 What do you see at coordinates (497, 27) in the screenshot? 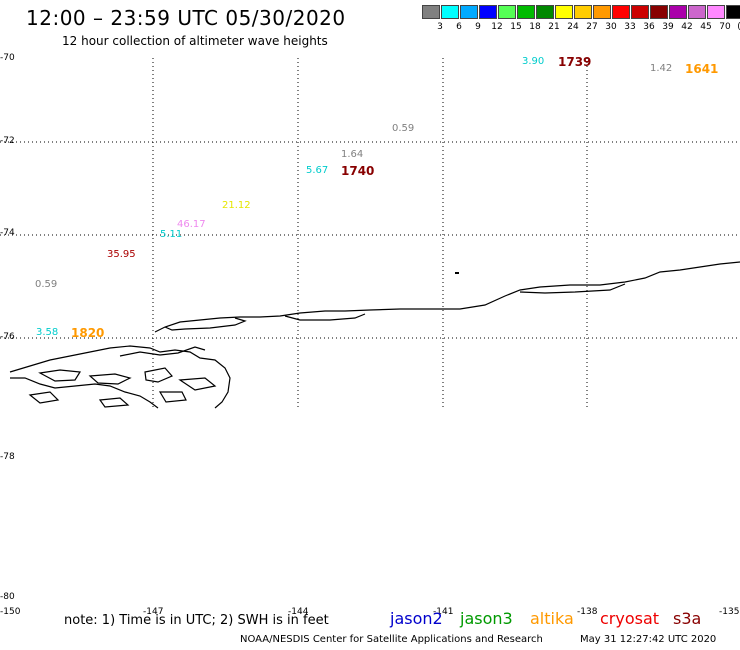
I see `legend-label: 12` at bounding box center [497, 27].